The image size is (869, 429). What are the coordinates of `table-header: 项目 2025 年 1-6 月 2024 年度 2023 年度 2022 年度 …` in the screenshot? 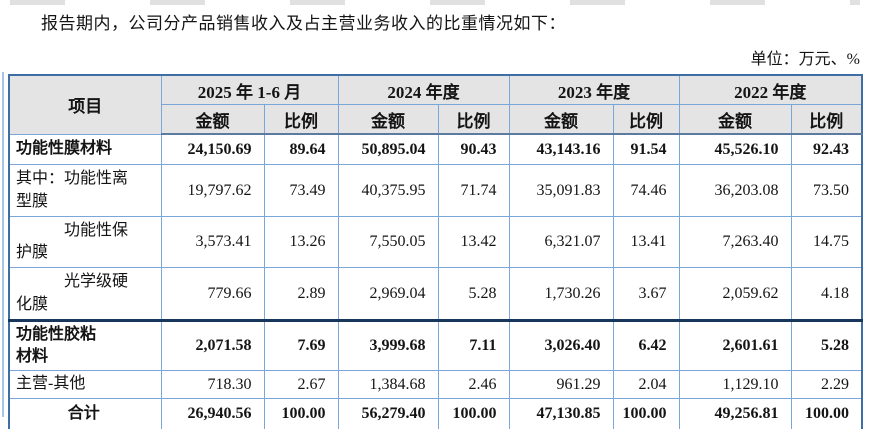 It's located at (435, 104).